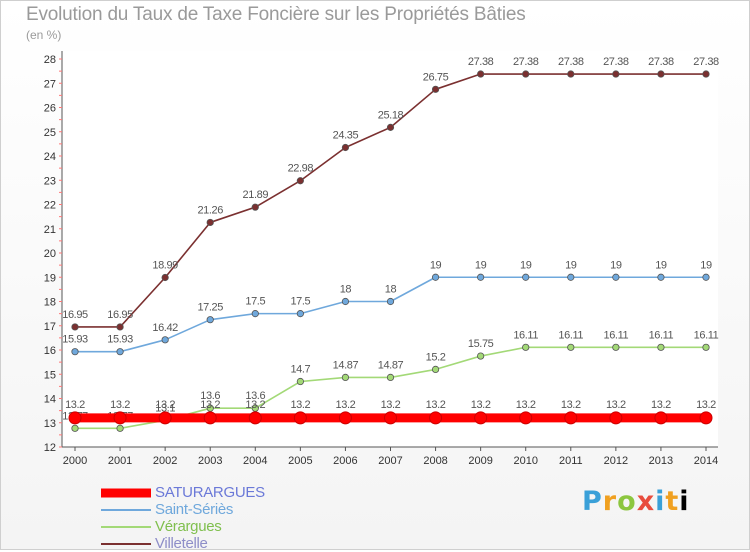 Image resolution: width=750 pixels, height=552 pixels. What do you see at coordinates (50, 157) in the screenshot?
I see `y-tick-label: 24` at bounding box center [50, 157].